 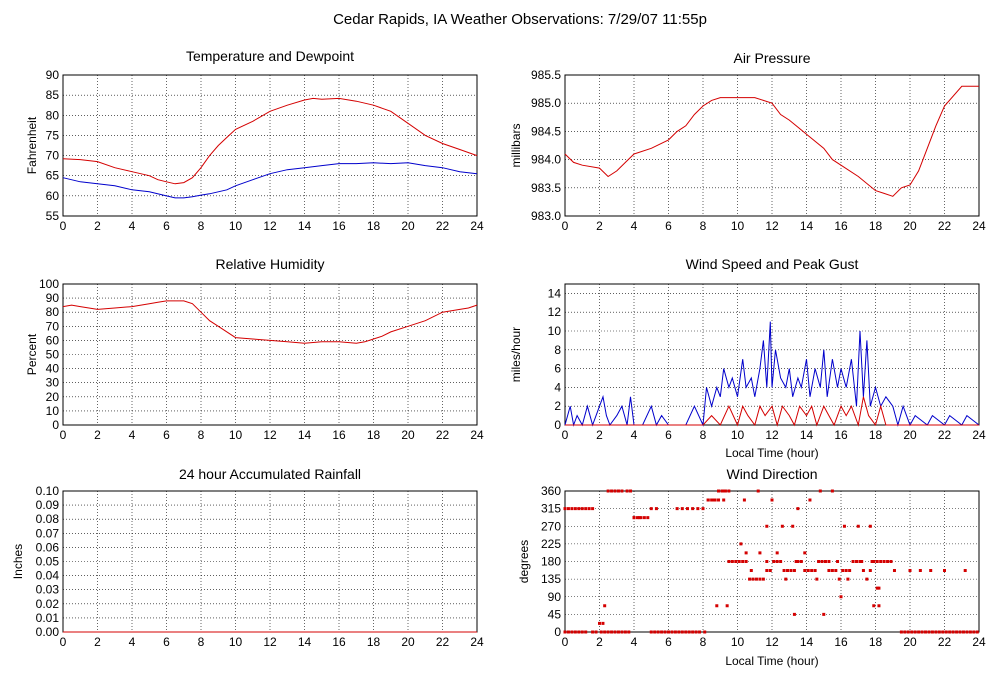 I want to click on temp-y-tick-label: 80, so click(x=53, y=115).